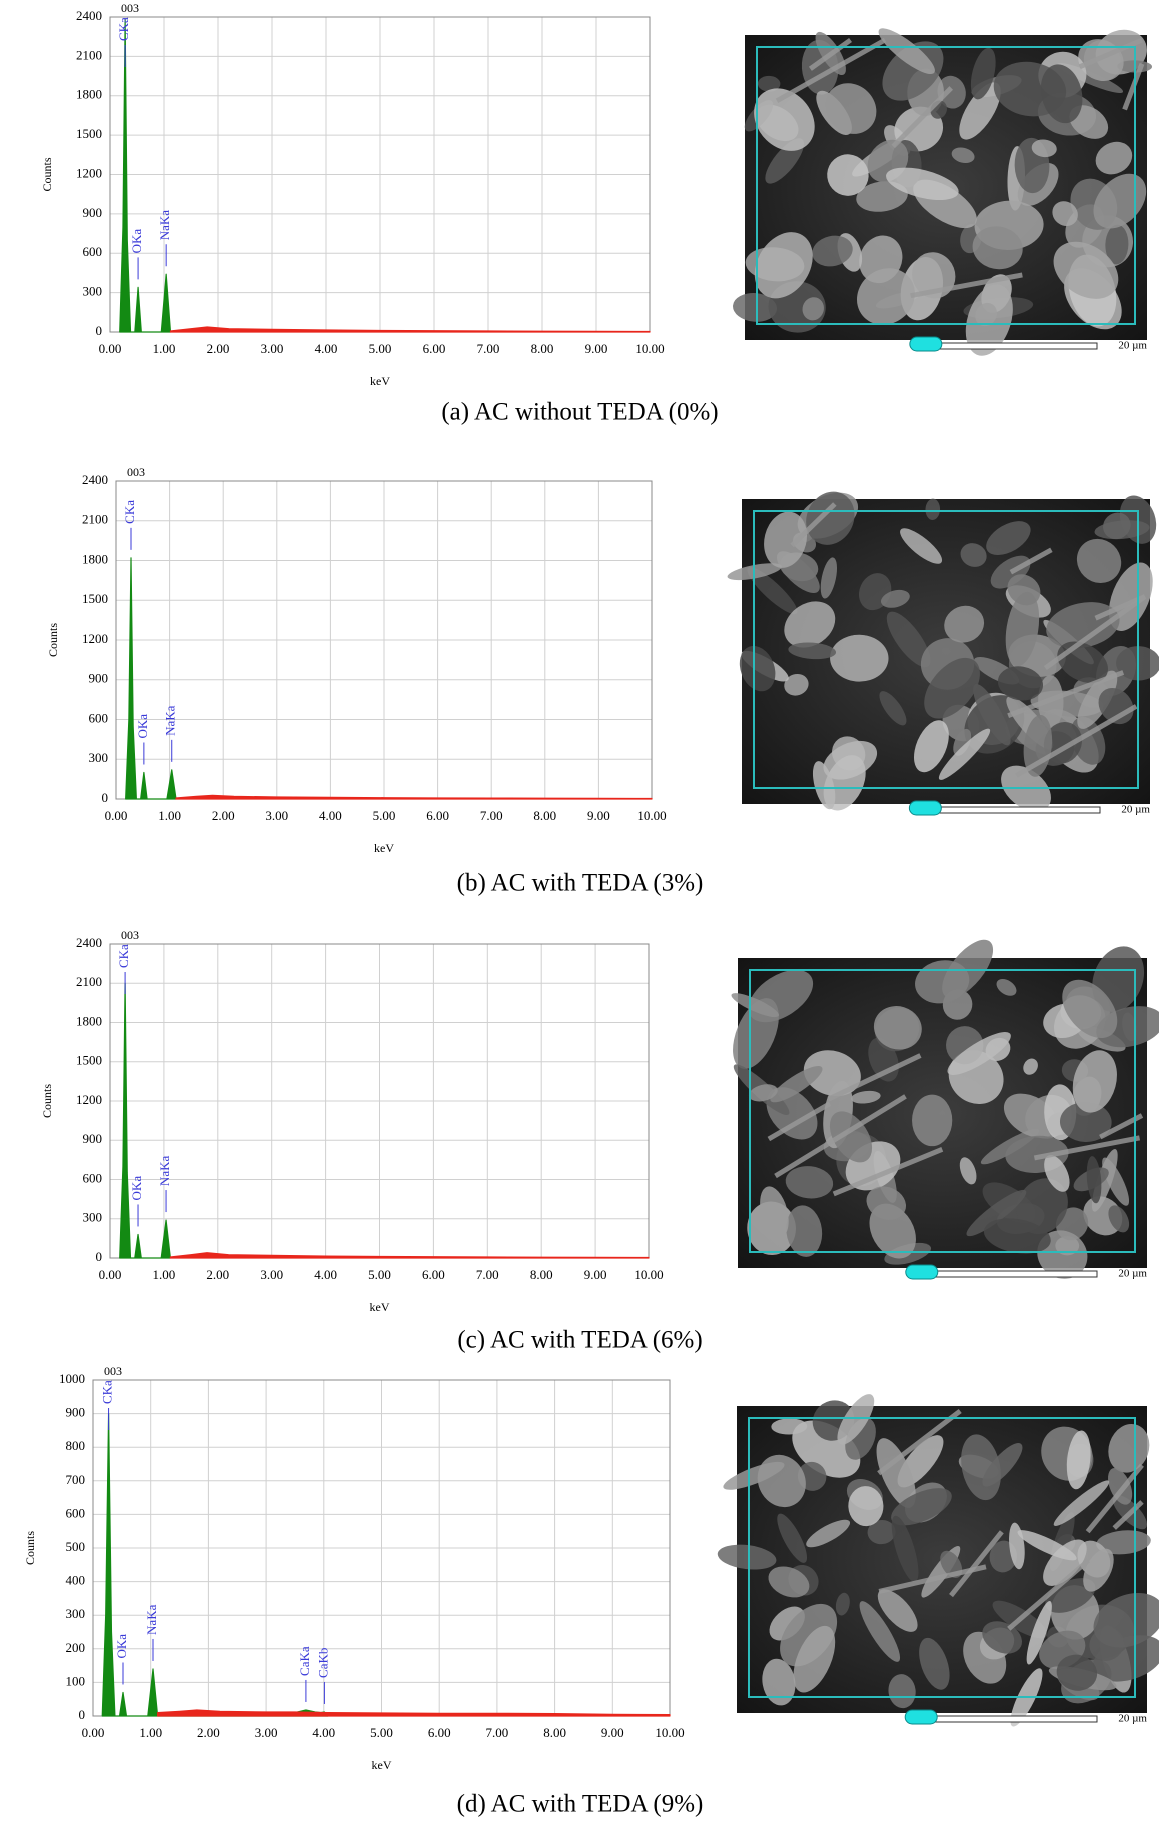 The image size is (1159, 1827). What do you see at coordinates (99, 757) in the screenshot?
I see `y-tick-label: 300` at bounding box center [99, 757].